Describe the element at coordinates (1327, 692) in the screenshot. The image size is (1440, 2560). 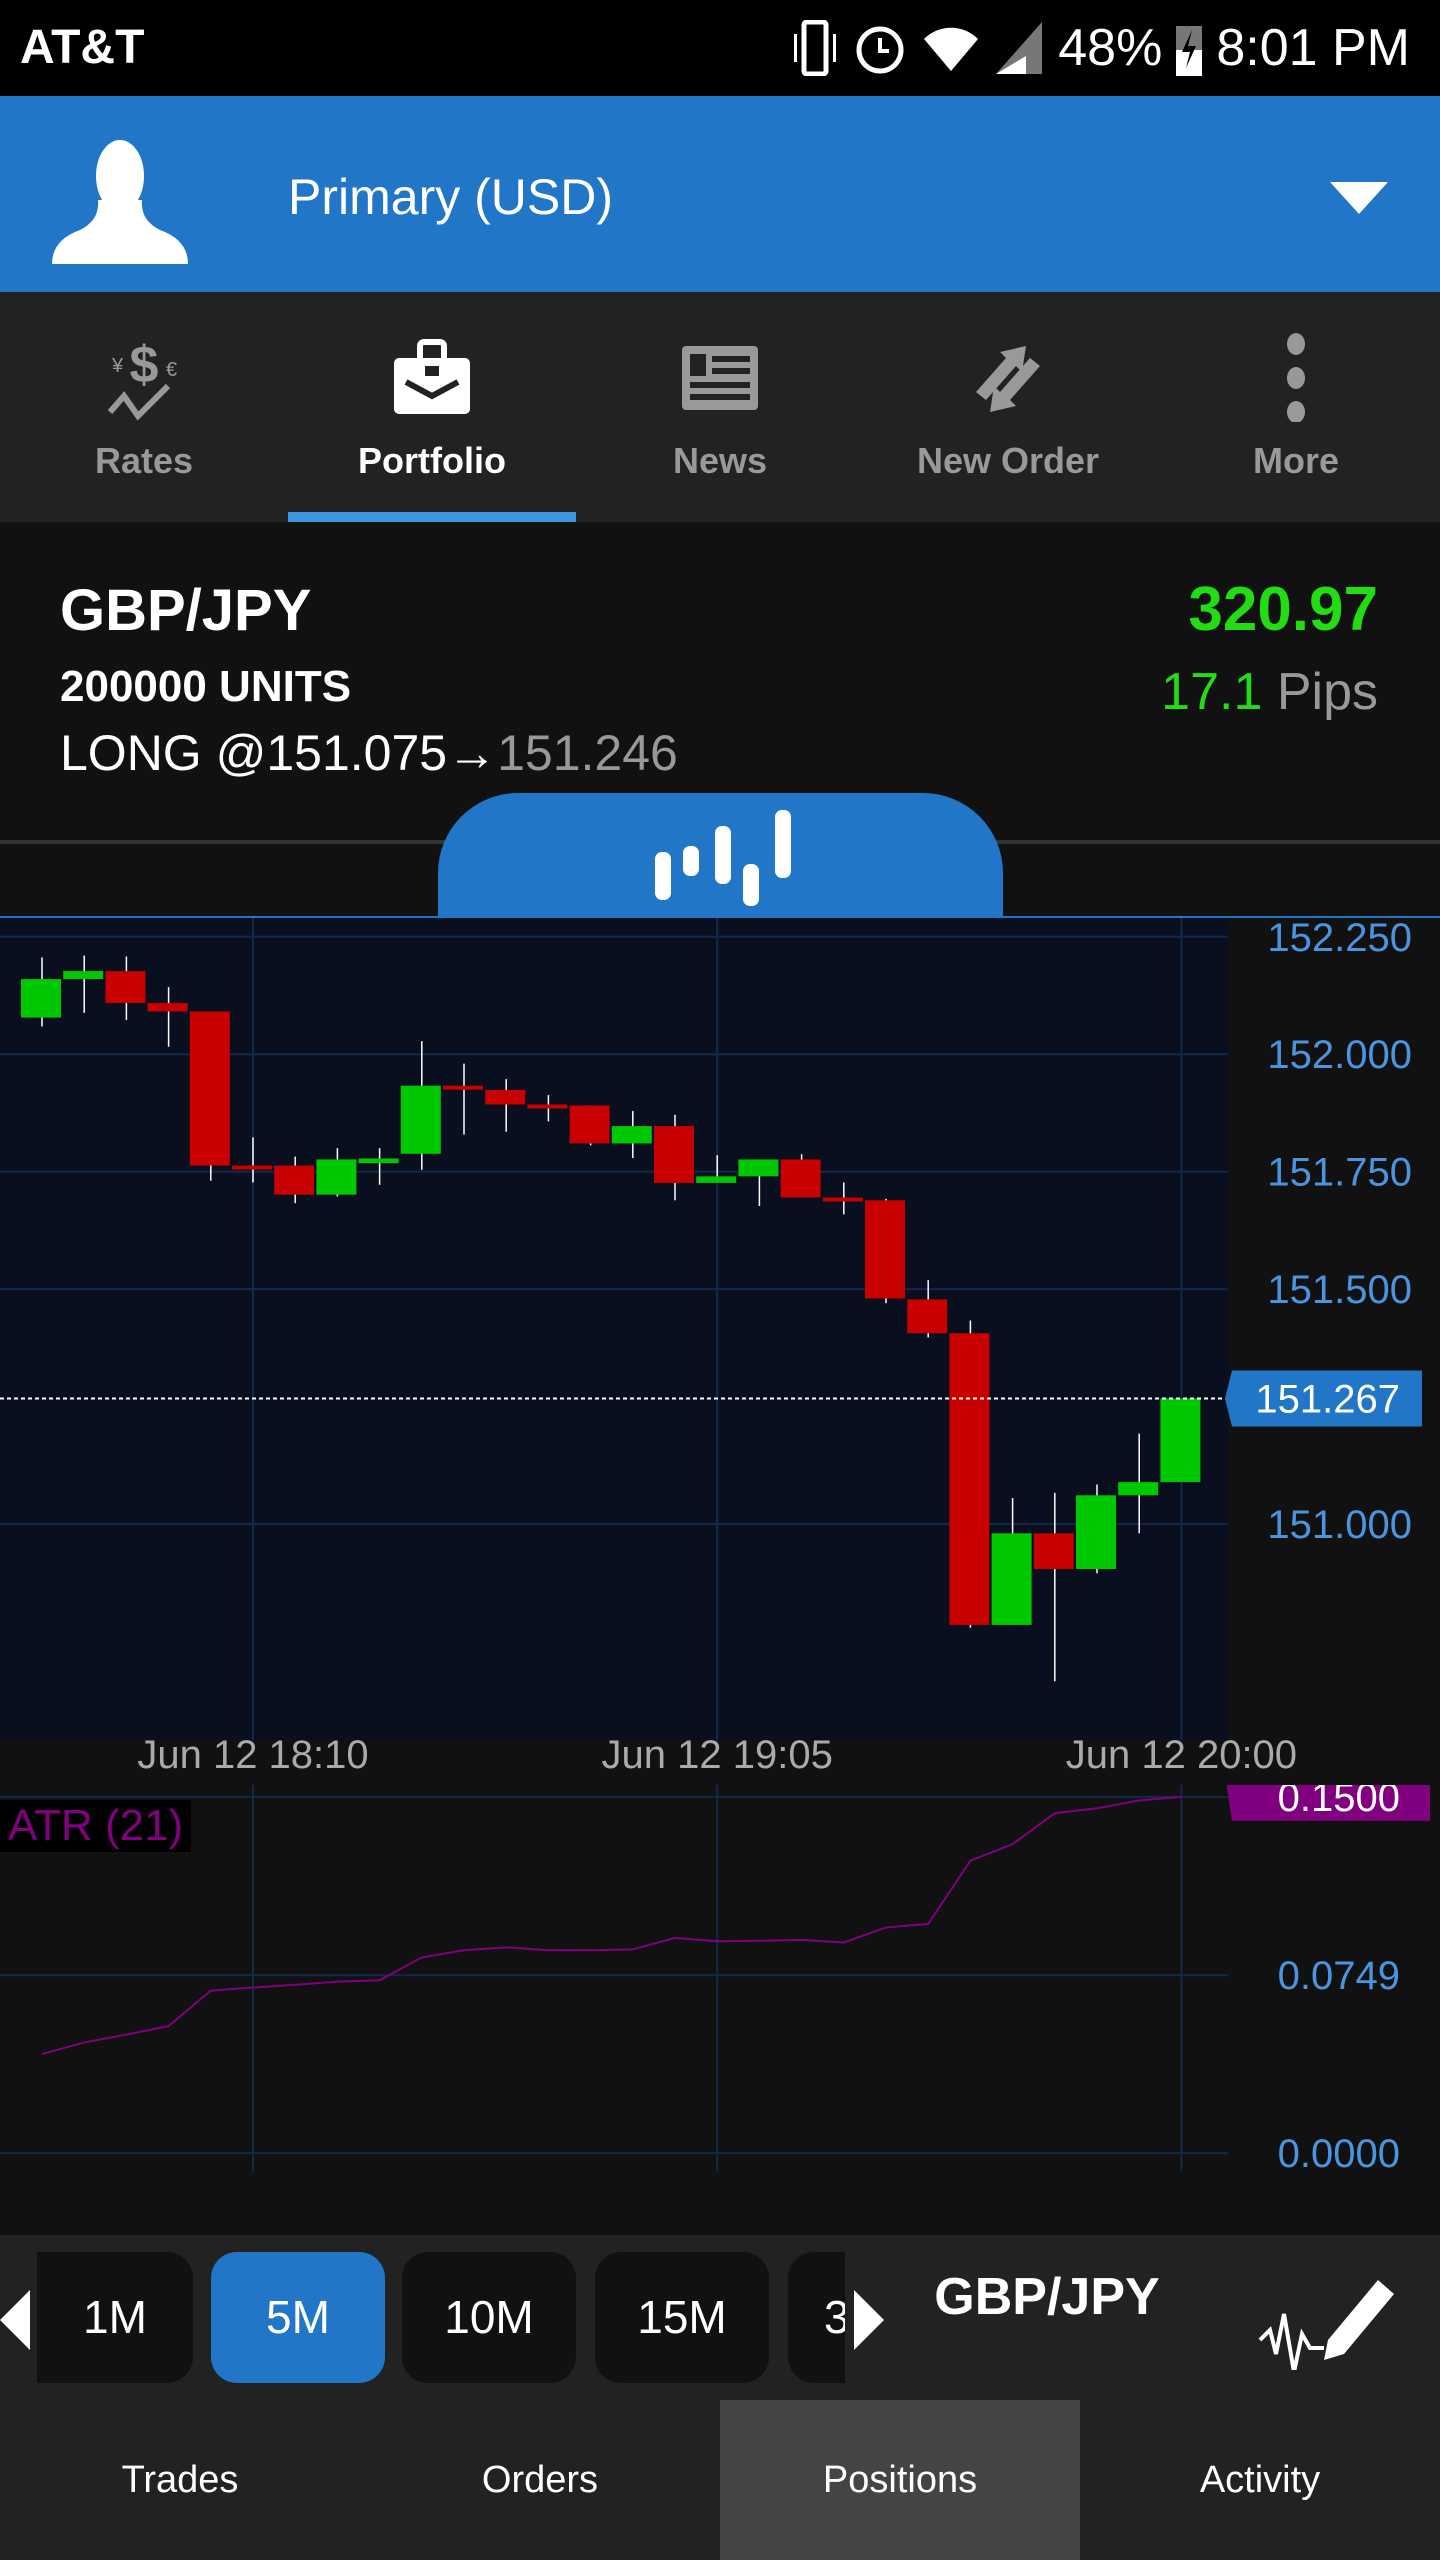
I see `pips-label: Pips` at that location.